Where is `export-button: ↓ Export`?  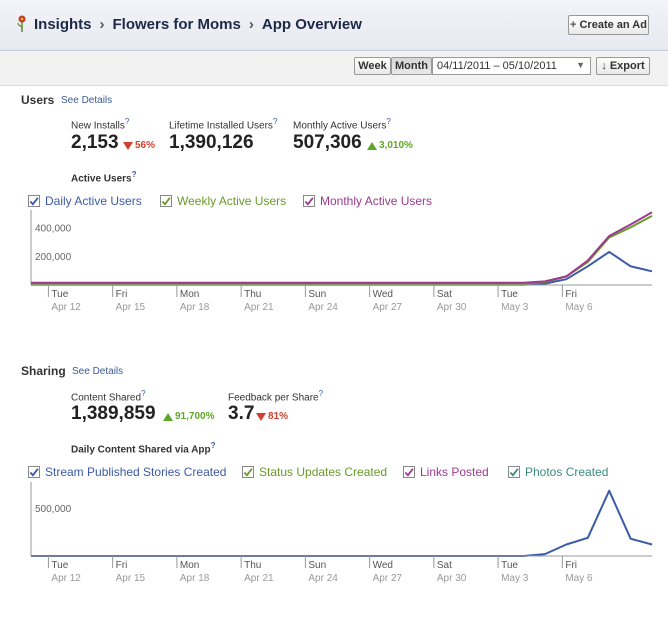 export-button: ↓ Export is located at coordinates (623, 66).